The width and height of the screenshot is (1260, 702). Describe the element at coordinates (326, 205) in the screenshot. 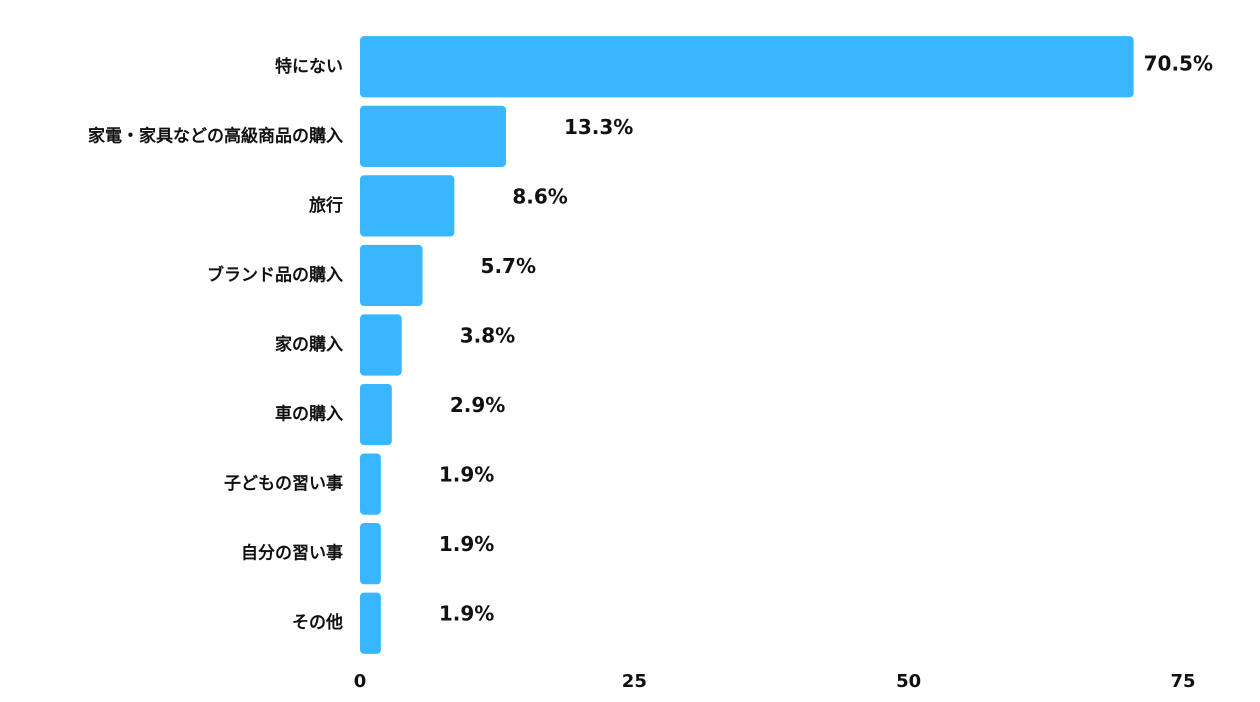

I see `y-tick-label: 旅行` at that location.